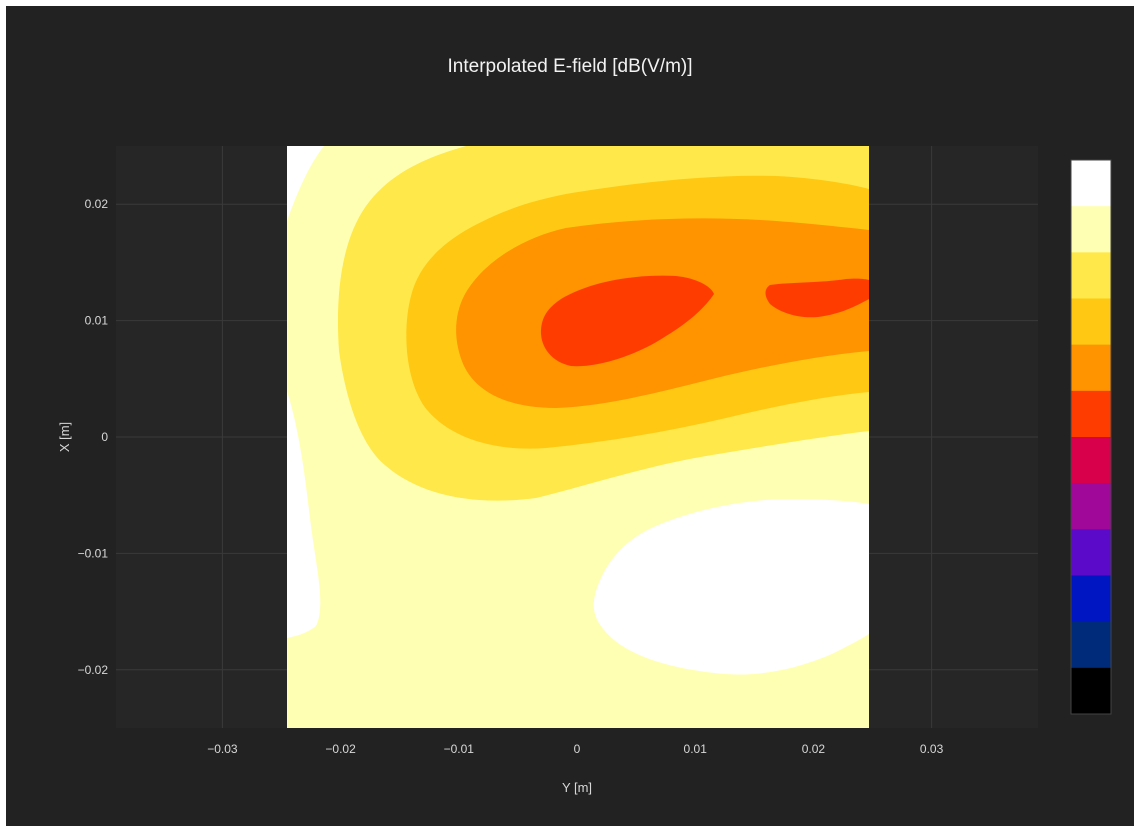 This screenshot has height=832, width=1140. I want to click on y-axis-title: X [m], so click(64, 437).